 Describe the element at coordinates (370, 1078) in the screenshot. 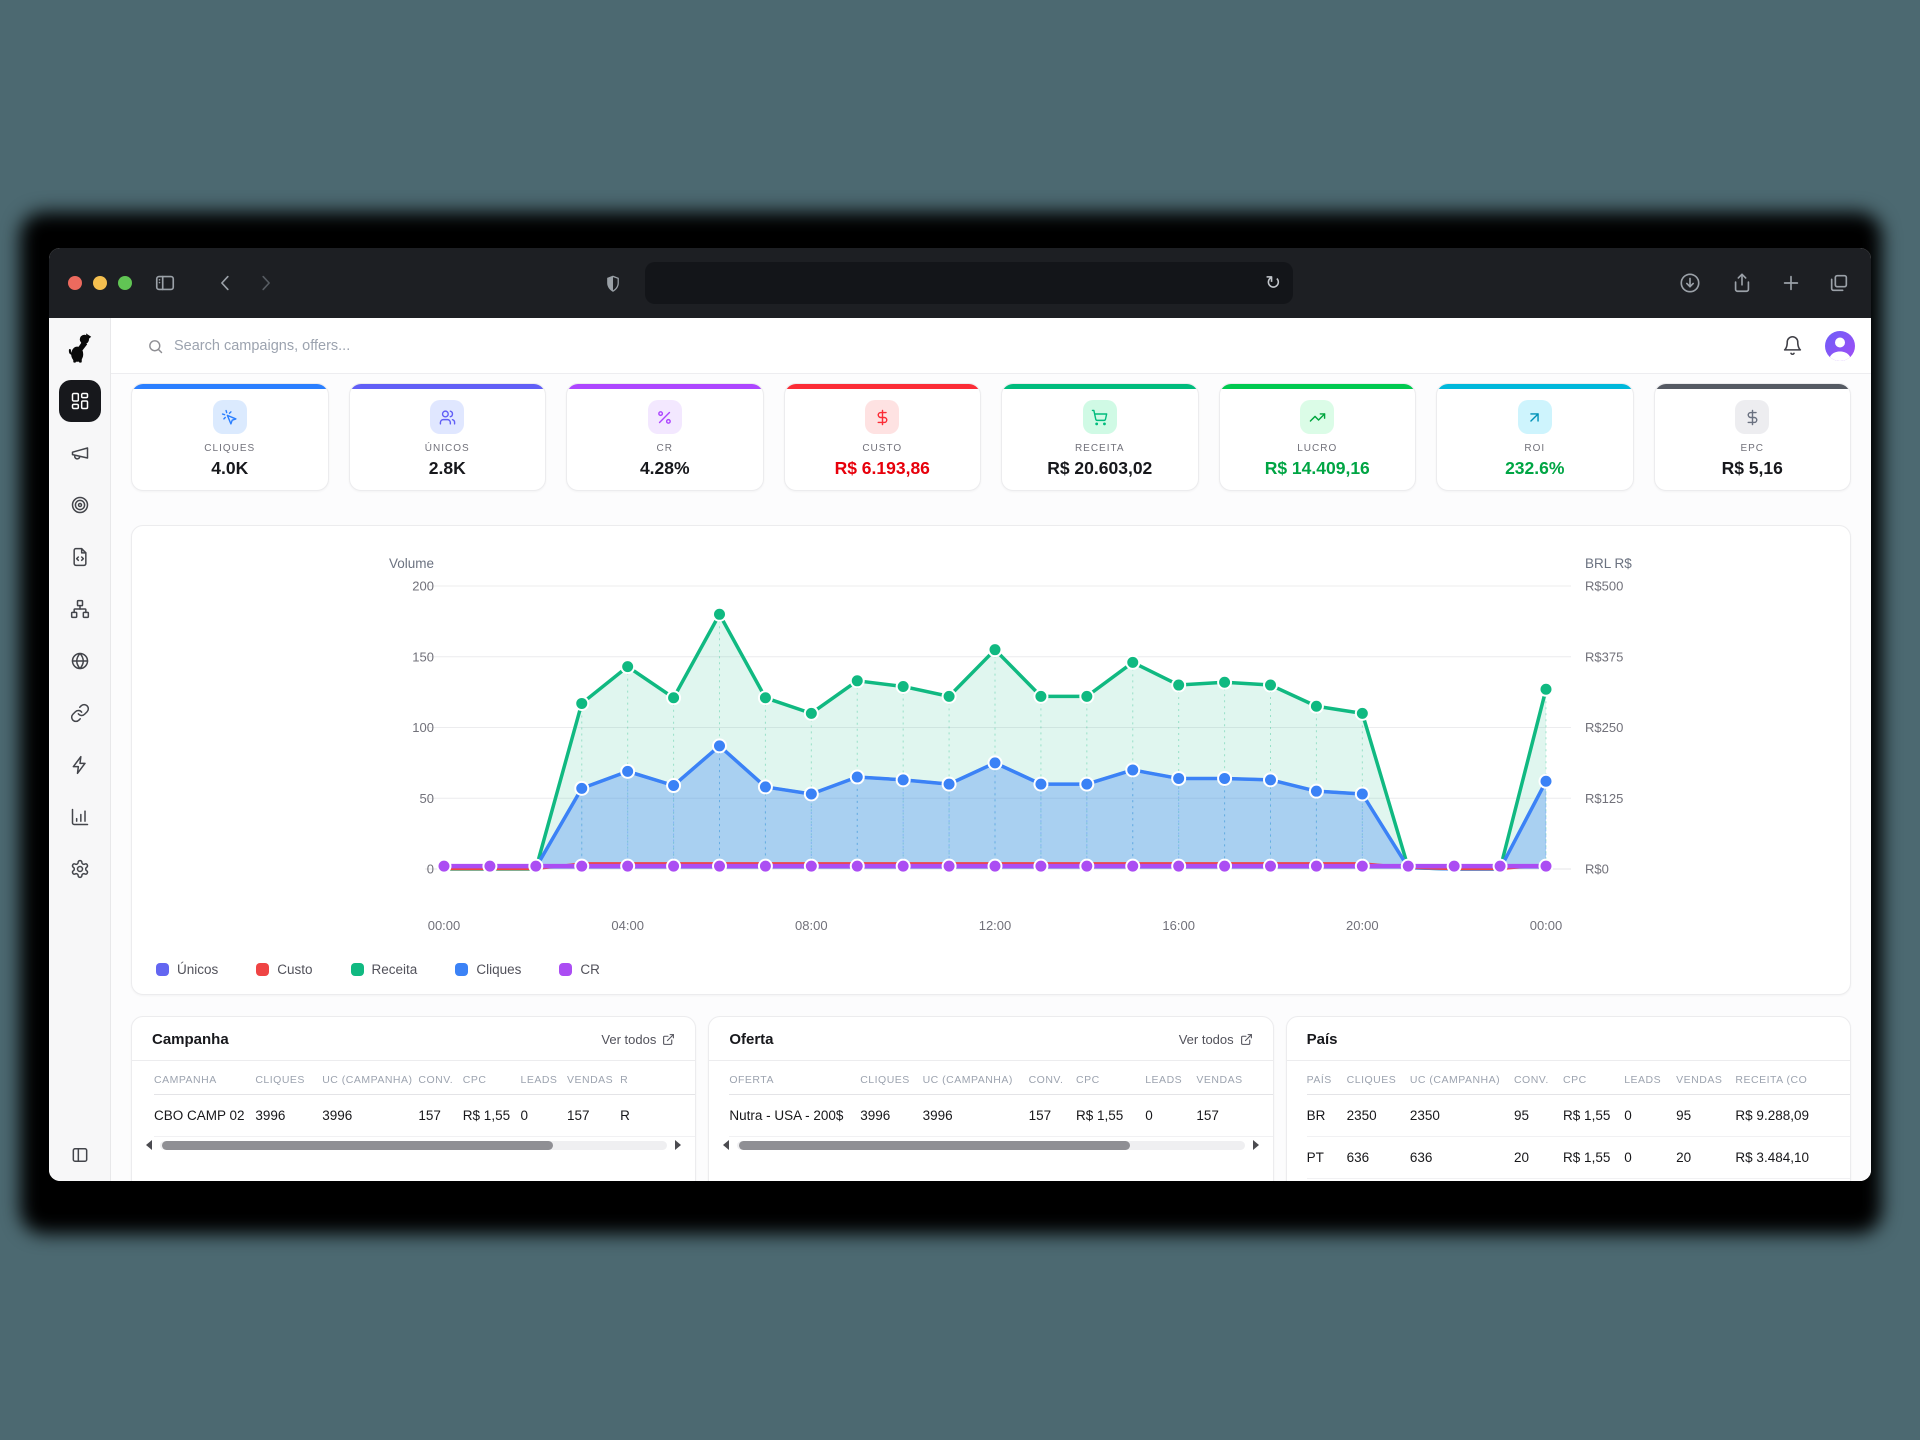

I see `column-header: UC (CAMPANHA)` at that location.